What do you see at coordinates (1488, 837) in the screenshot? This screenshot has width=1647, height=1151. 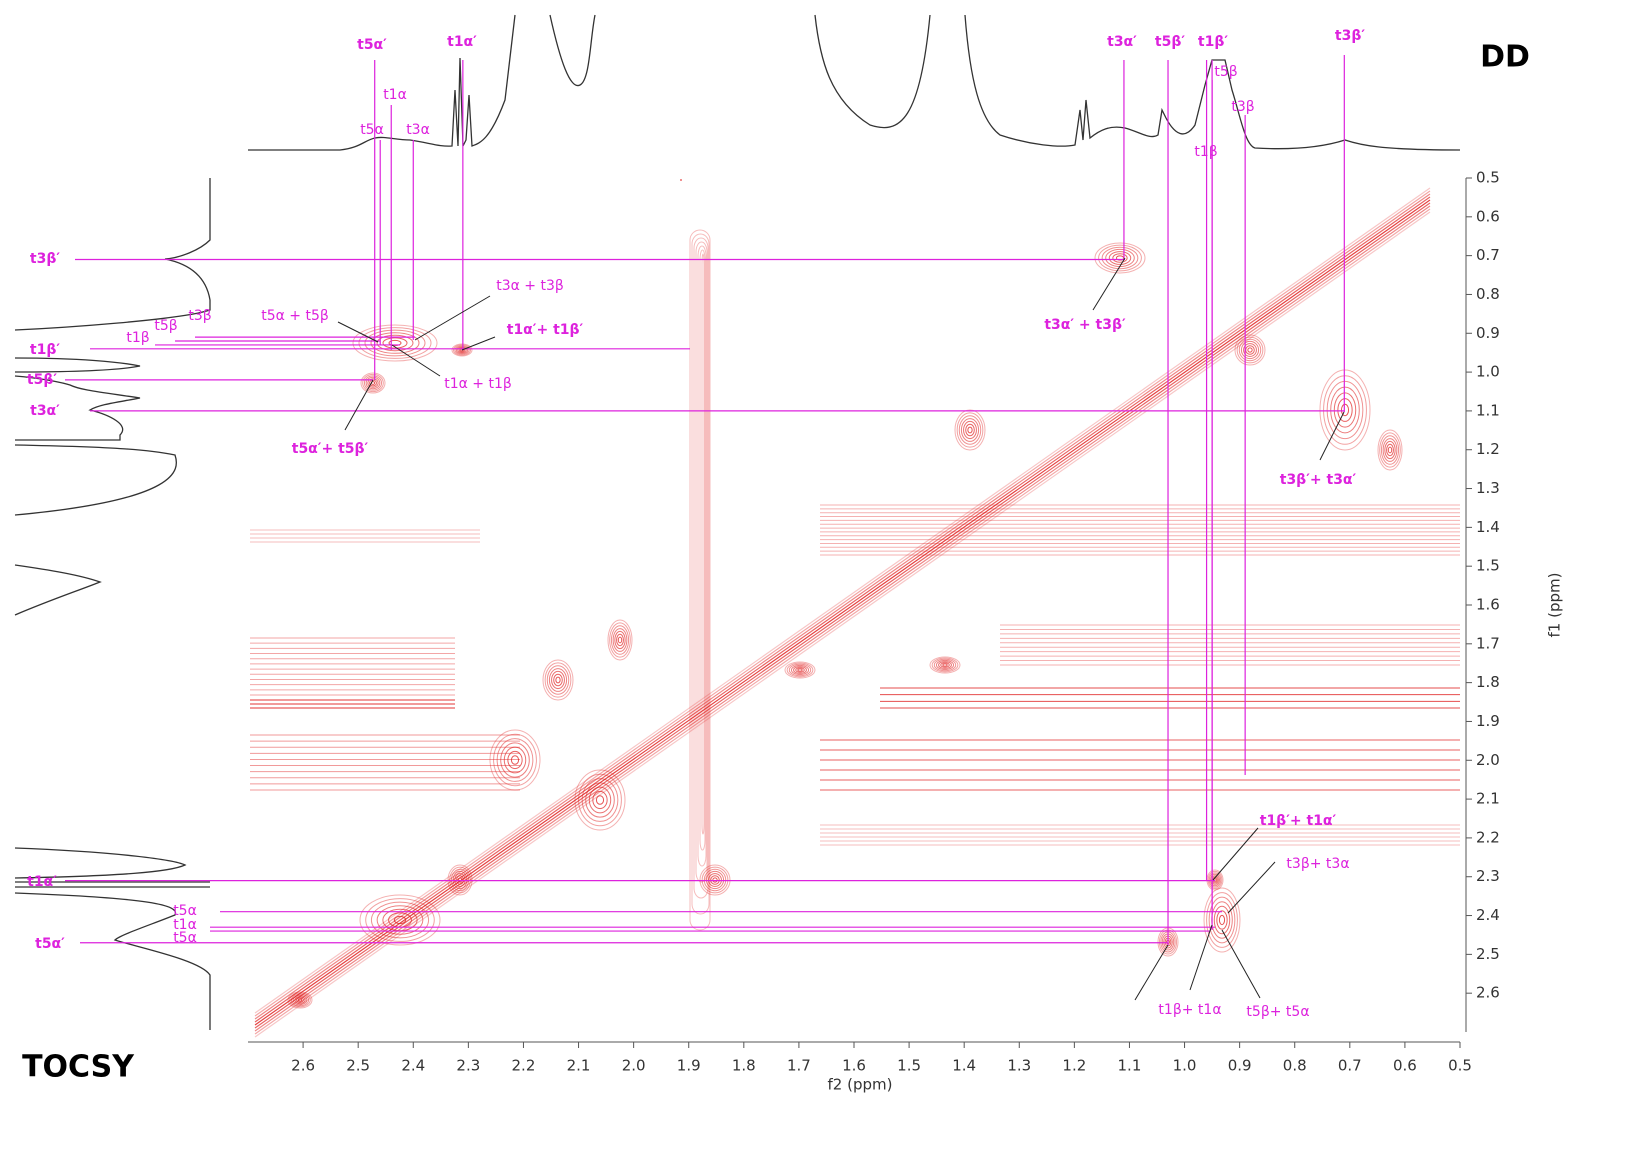 I see `y-tick-label: 2.2` at bounding box center [1488, 837].